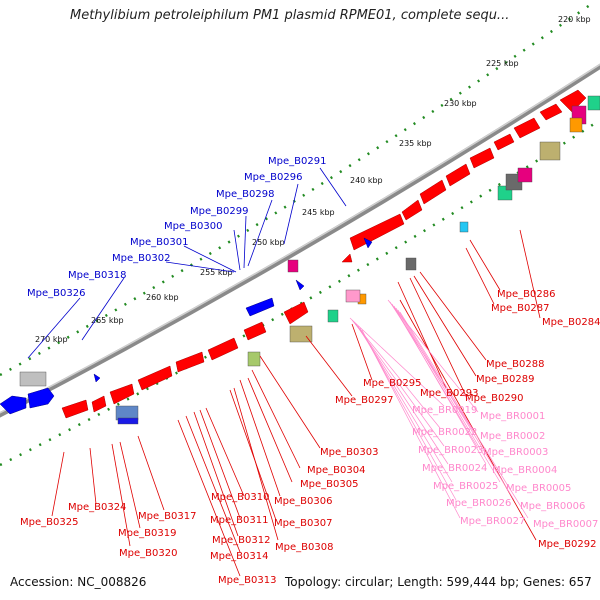 The height and width of the screenshot is (600, 600). I want to click on gene-label: Mpe_B0296, so click(273, 177).